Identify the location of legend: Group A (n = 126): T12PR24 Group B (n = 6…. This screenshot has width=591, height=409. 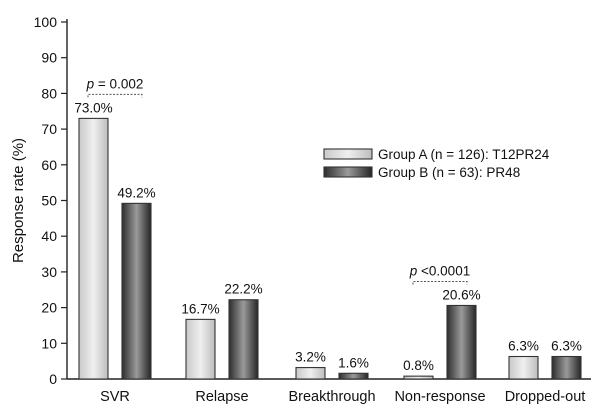
(436, 163).